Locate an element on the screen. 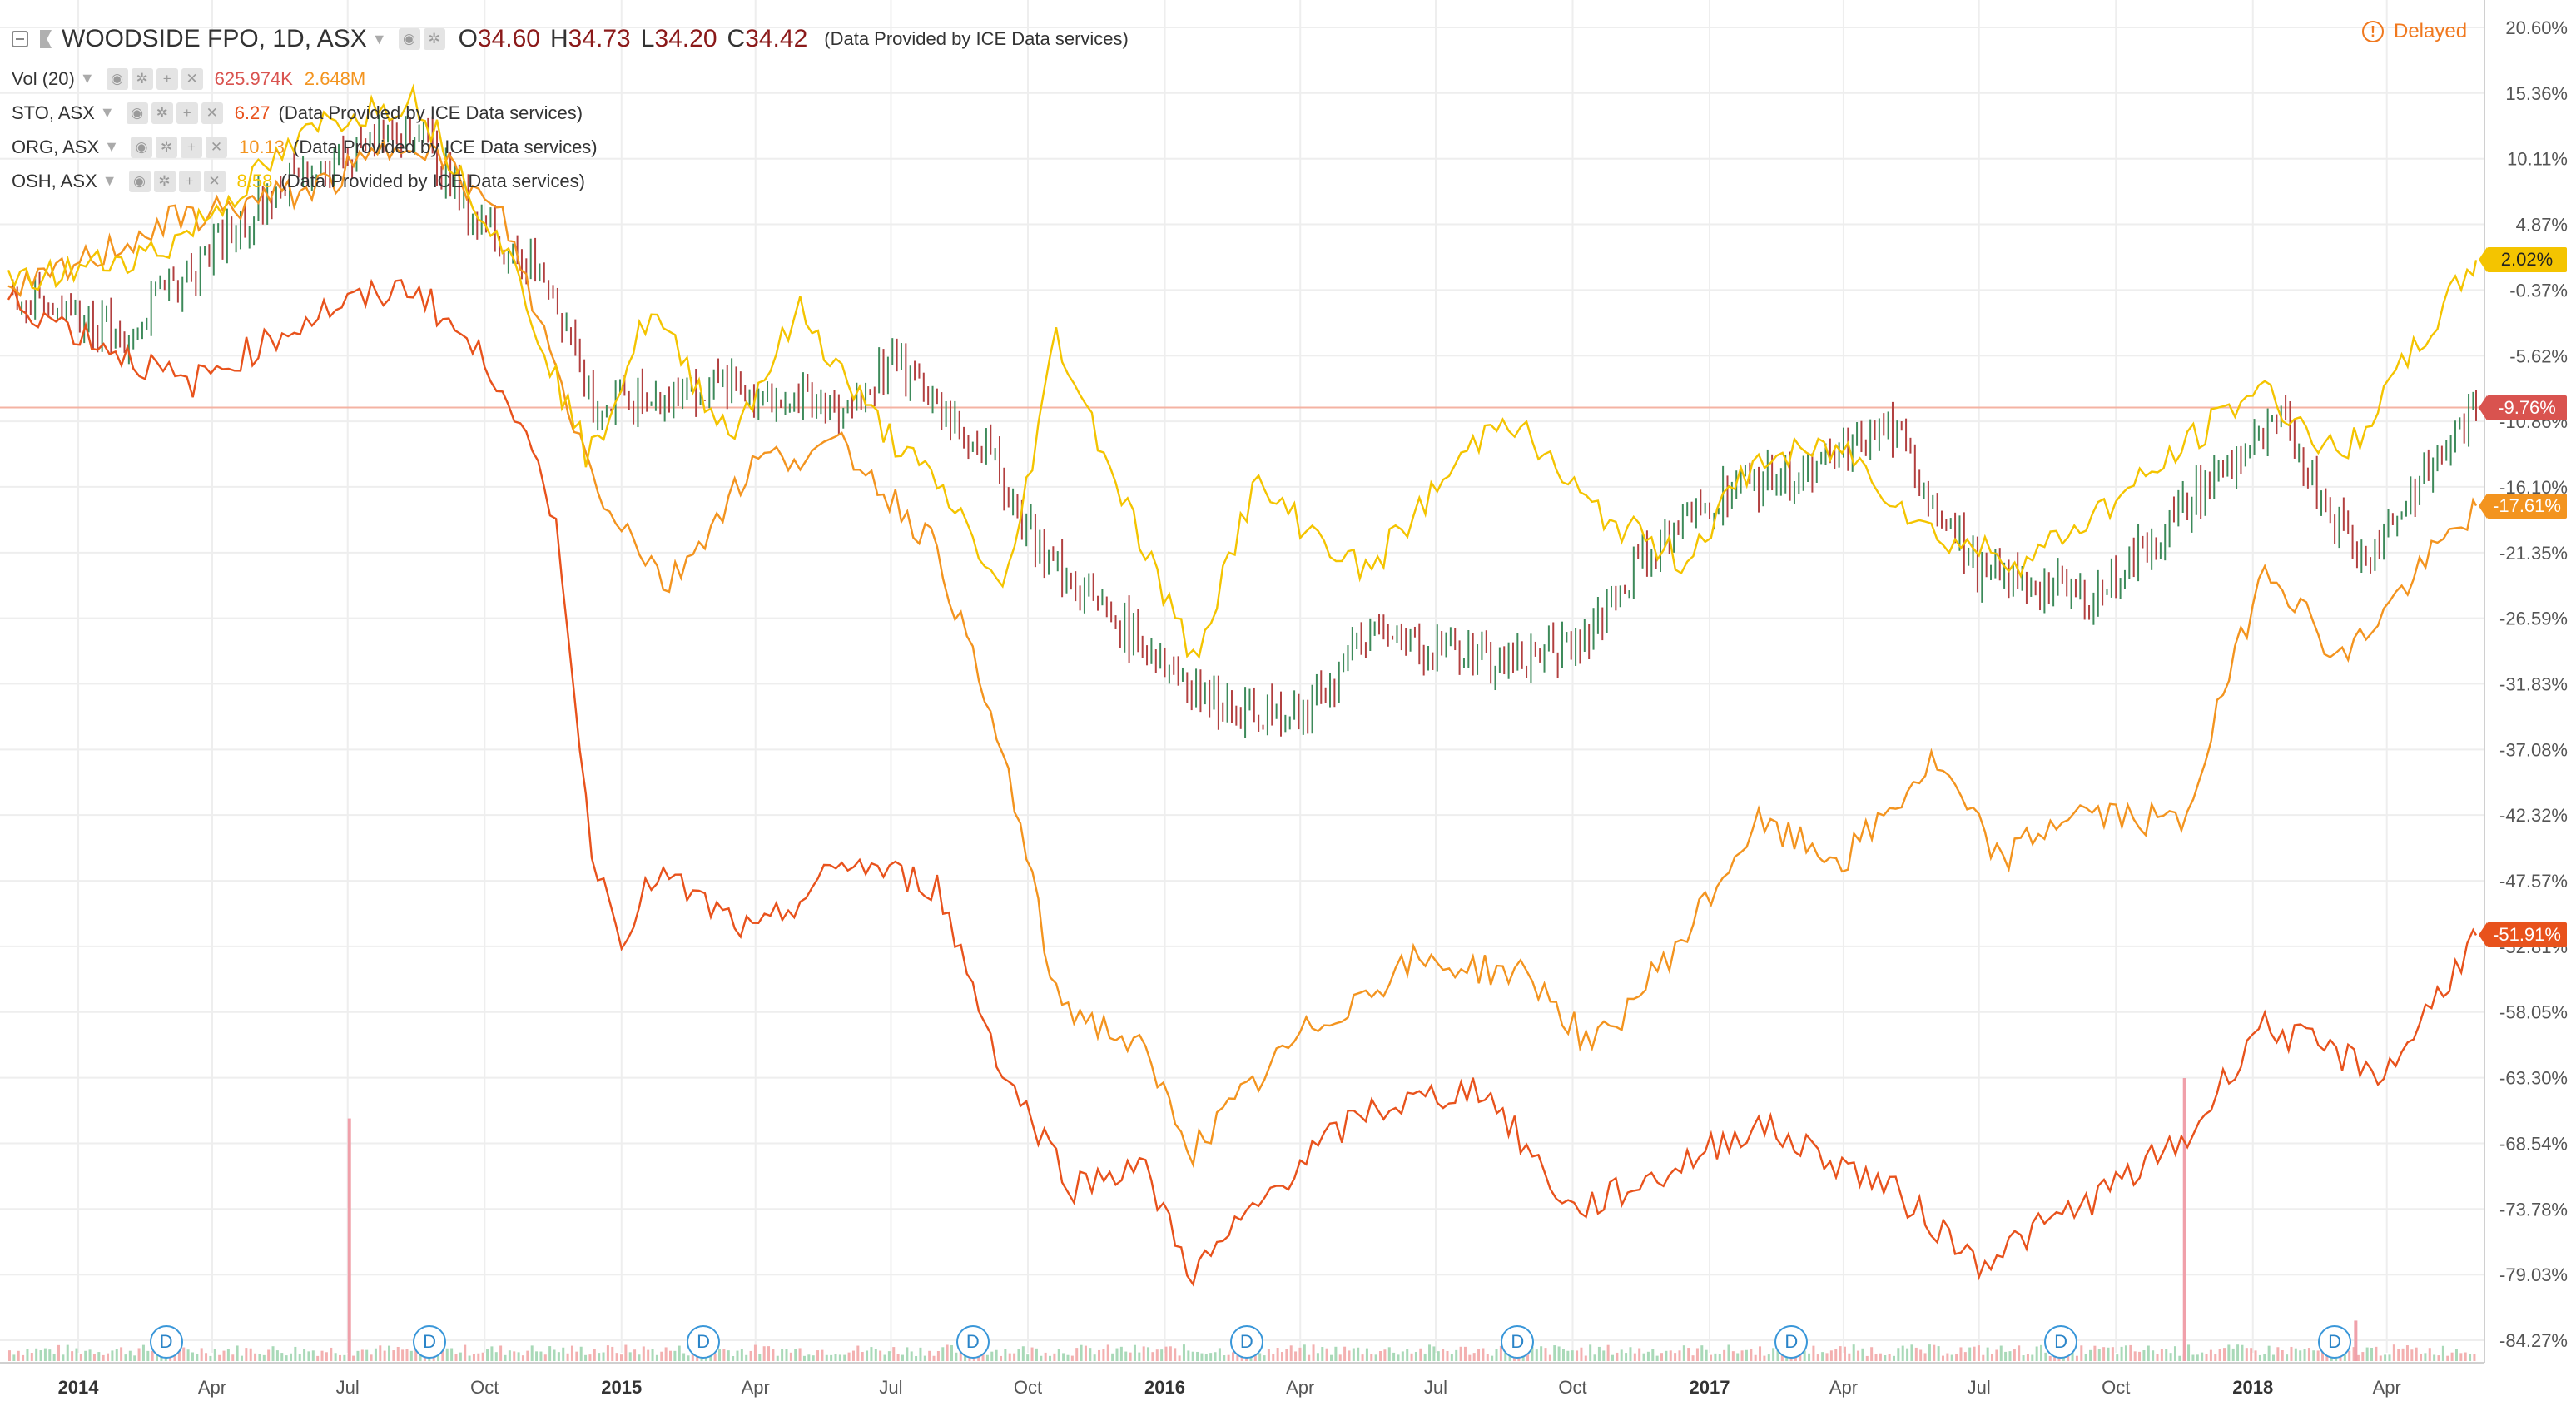 The height and width of the screenshot is (1406, 2576). price-tag-woodside: -9.76% is located at coordinates (2523, 407).